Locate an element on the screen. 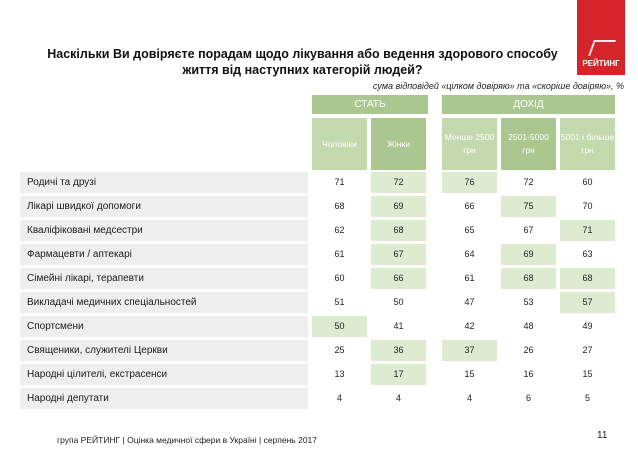 This screenshot has width=638, height=456. table-cell: 62 is located at coordinates (339, 230).